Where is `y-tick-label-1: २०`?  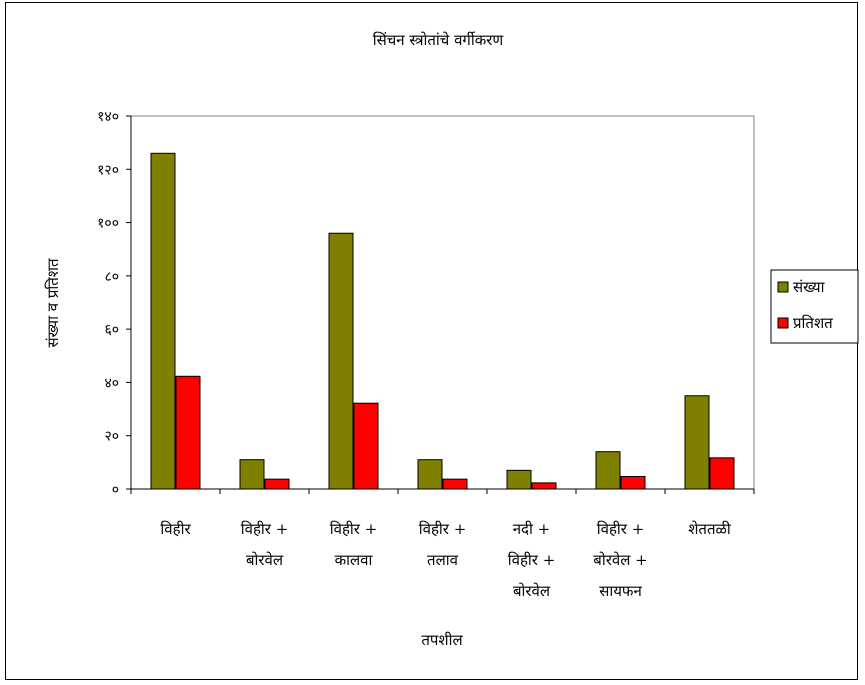 y-tick-label-1: २० is located at coordinates (111, 437).